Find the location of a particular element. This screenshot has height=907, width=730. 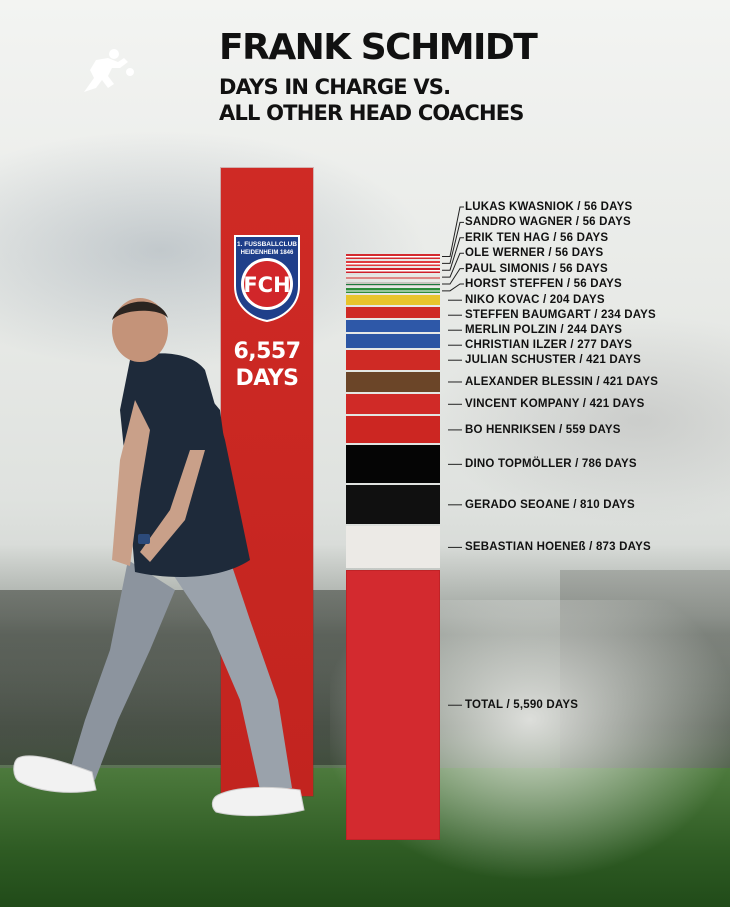

league-logo-icon is located at coordinates (109, 70).